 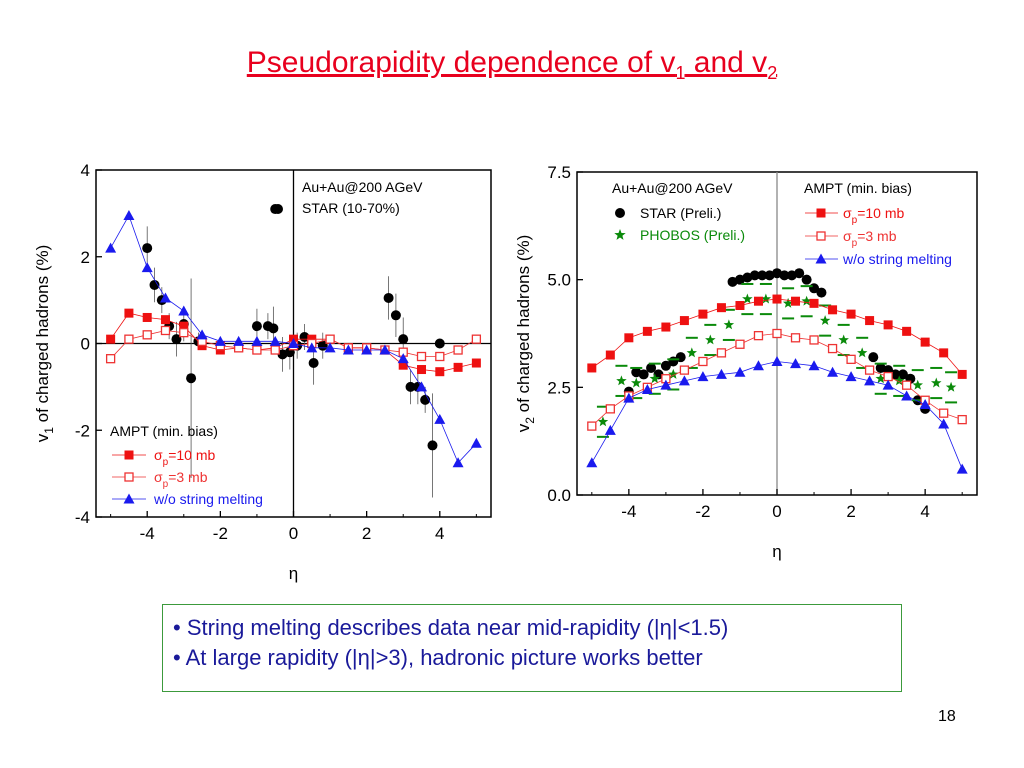 I want to click on title-main: Pseudorapidity dependence of v, so click(x=461, y=62).